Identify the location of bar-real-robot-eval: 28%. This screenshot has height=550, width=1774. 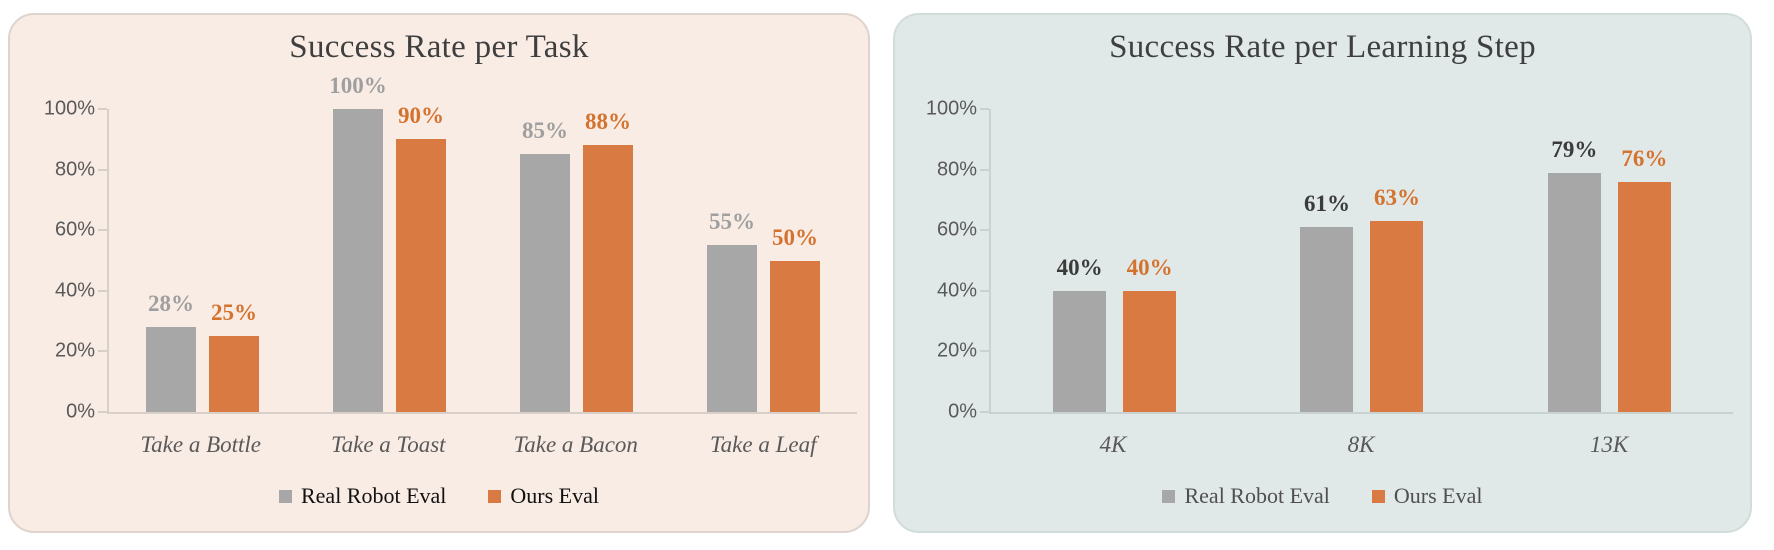
(171, 351).